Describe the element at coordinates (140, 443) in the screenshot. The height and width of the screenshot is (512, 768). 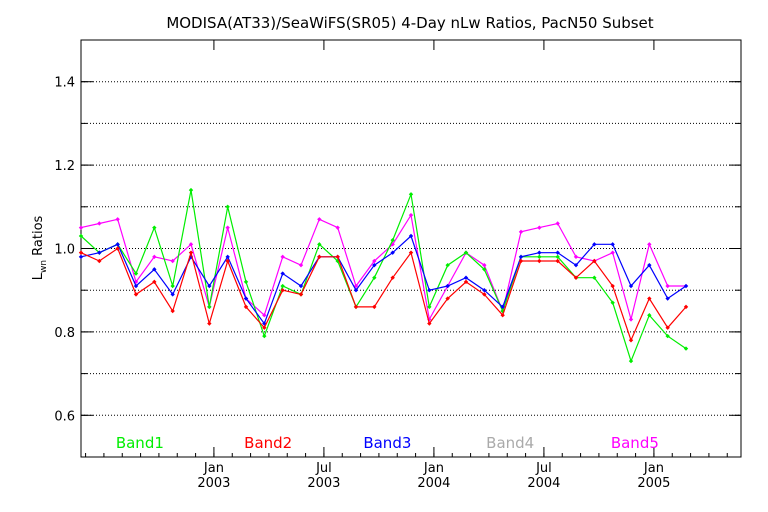
I see `legend-band1: Band1` at that location.